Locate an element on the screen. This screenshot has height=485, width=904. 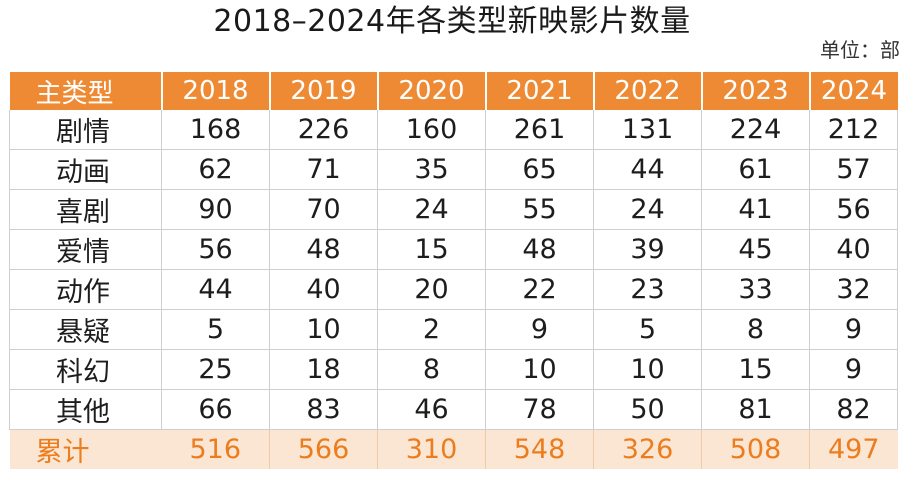
value-cell: 82 is located at coordinates (853, 409).